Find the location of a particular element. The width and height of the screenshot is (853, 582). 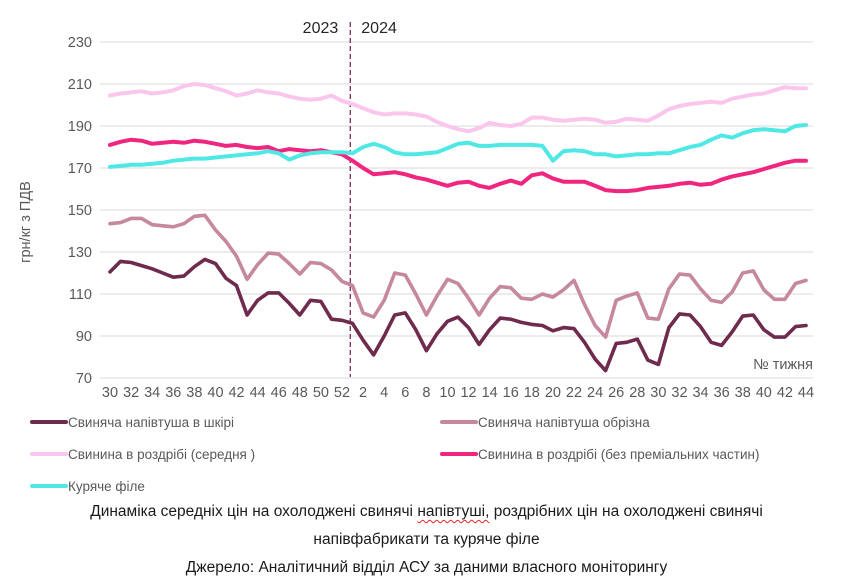

x-tick-label: 26 is located at coordinates (616, 393).